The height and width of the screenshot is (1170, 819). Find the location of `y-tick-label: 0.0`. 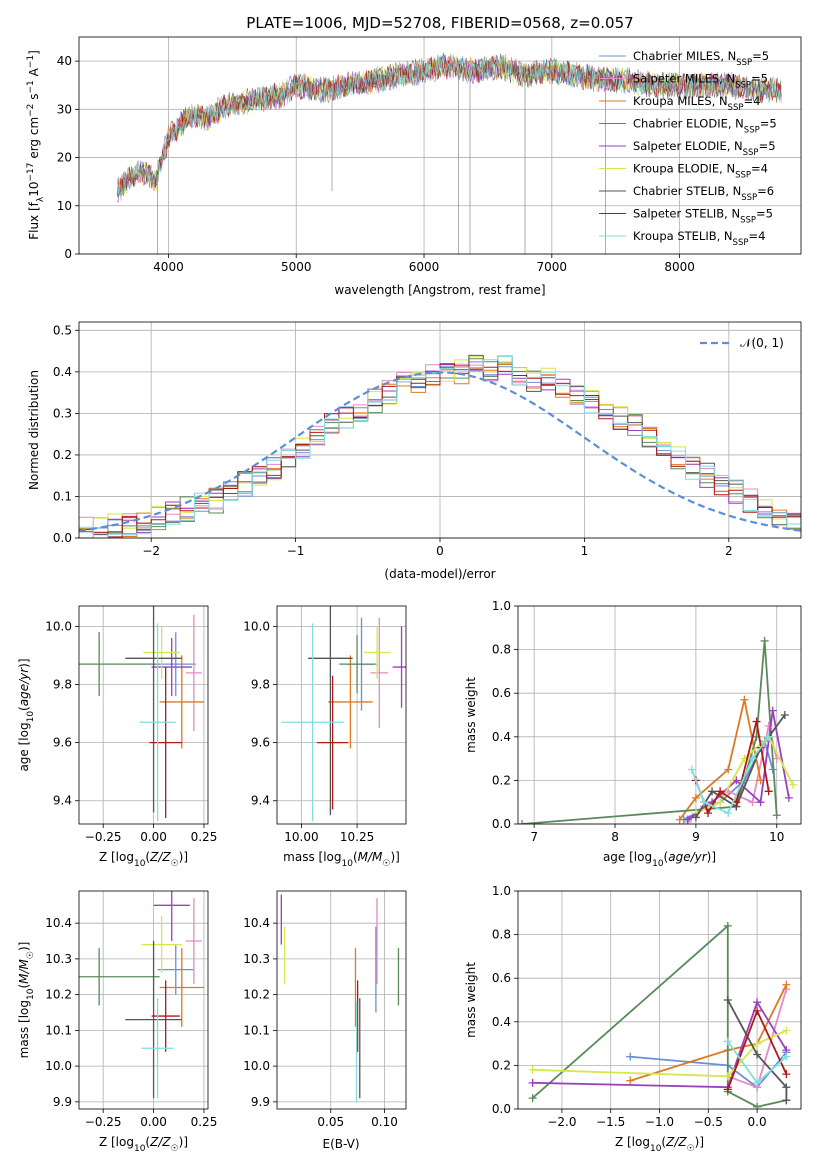

y-tick-label: 0.0 is located at coordinates (501, 824).